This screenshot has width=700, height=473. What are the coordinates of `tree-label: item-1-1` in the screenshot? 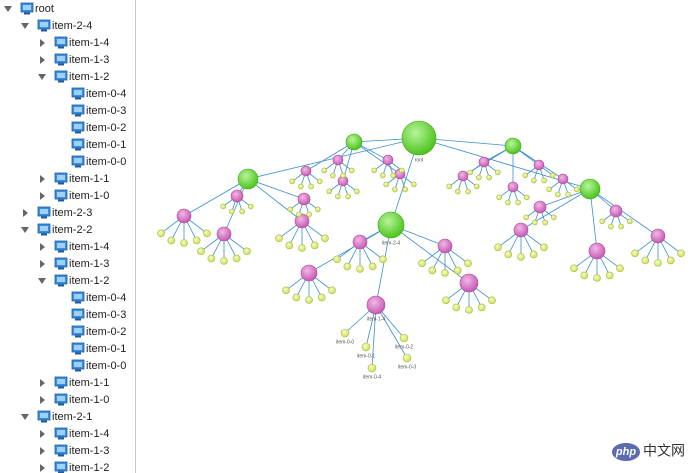 It's located at (89, 179).